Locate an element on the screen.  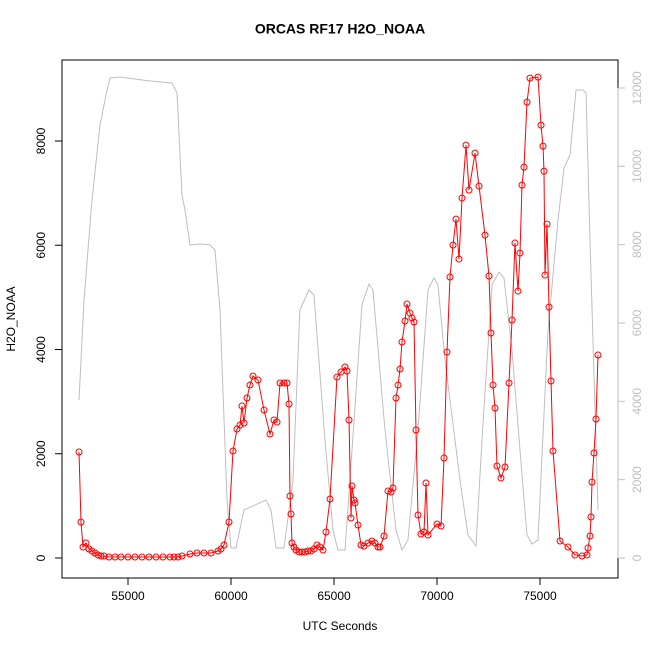
y2-tick-label: 10000 is located at coordinates (637, 166).